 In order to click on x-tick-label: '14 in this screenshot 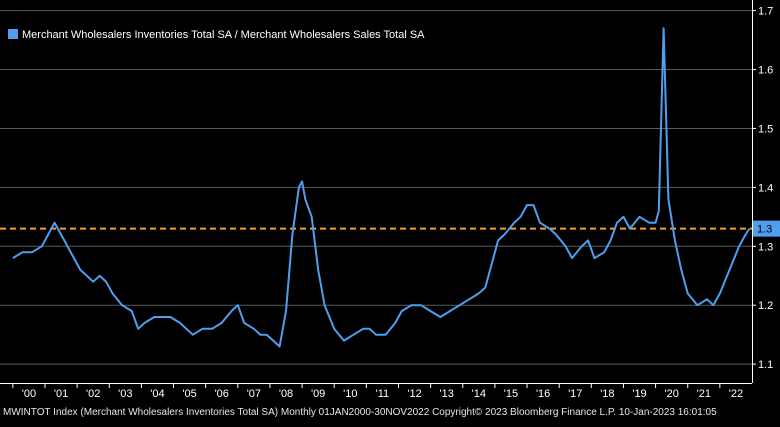, I will do `click(479, 394)`.